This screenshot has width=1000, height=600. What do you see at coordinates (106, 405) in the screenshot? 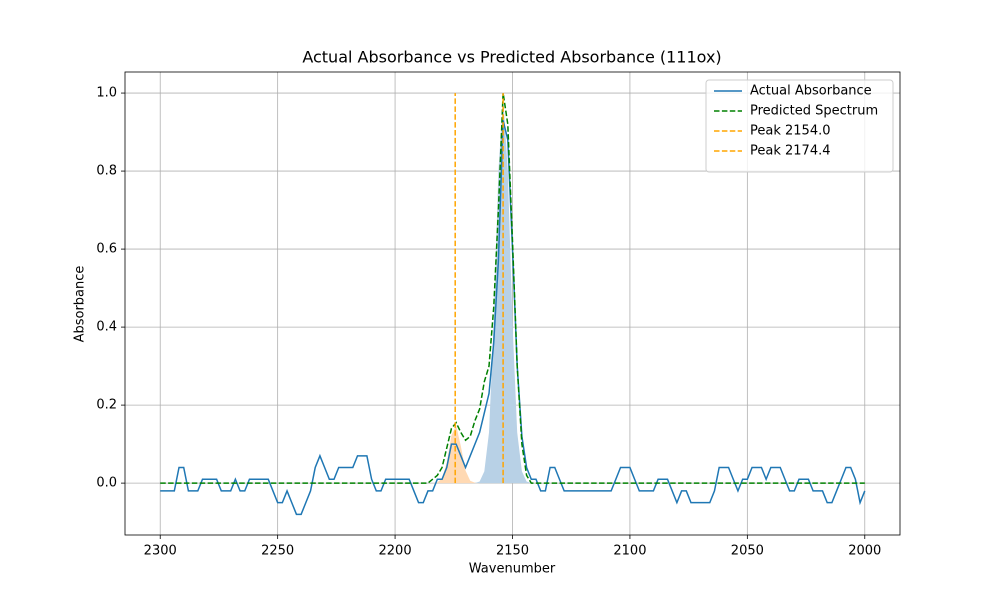
I see `y-tick-label: 0.2` at bounding box center [106, 405].